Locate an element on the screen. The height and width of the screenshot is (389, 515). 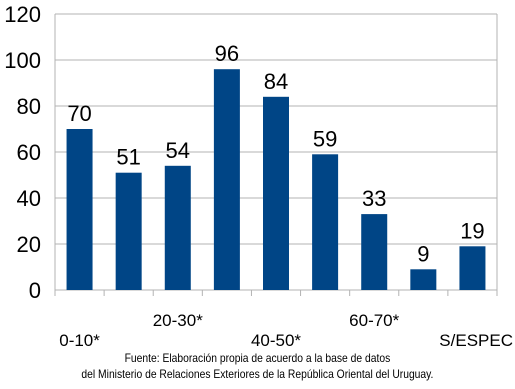
y-tick-label: 20 is located at coordinates (29, 244).